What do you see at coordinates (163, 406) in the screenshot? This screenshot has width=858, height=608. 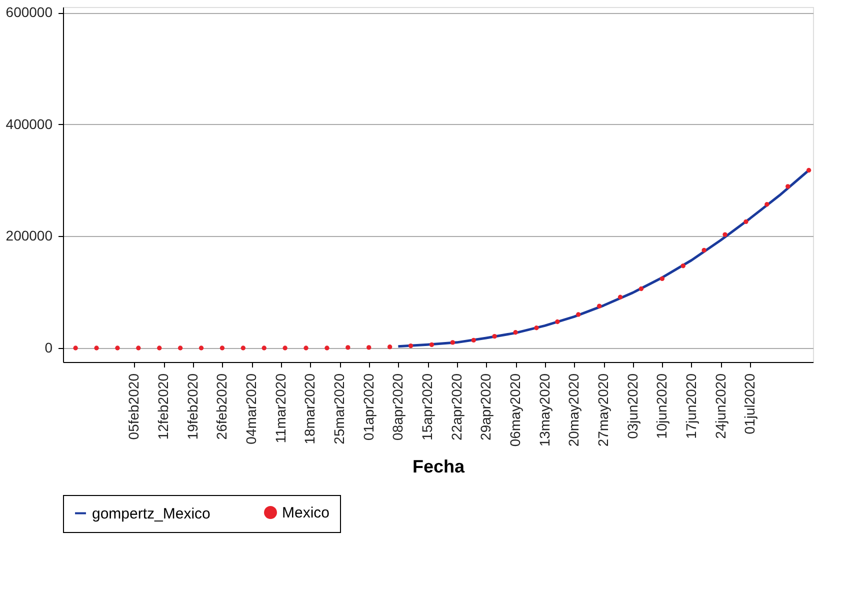 I see `x-tick-label: 12feb2020` at bounding box center [163, 406].